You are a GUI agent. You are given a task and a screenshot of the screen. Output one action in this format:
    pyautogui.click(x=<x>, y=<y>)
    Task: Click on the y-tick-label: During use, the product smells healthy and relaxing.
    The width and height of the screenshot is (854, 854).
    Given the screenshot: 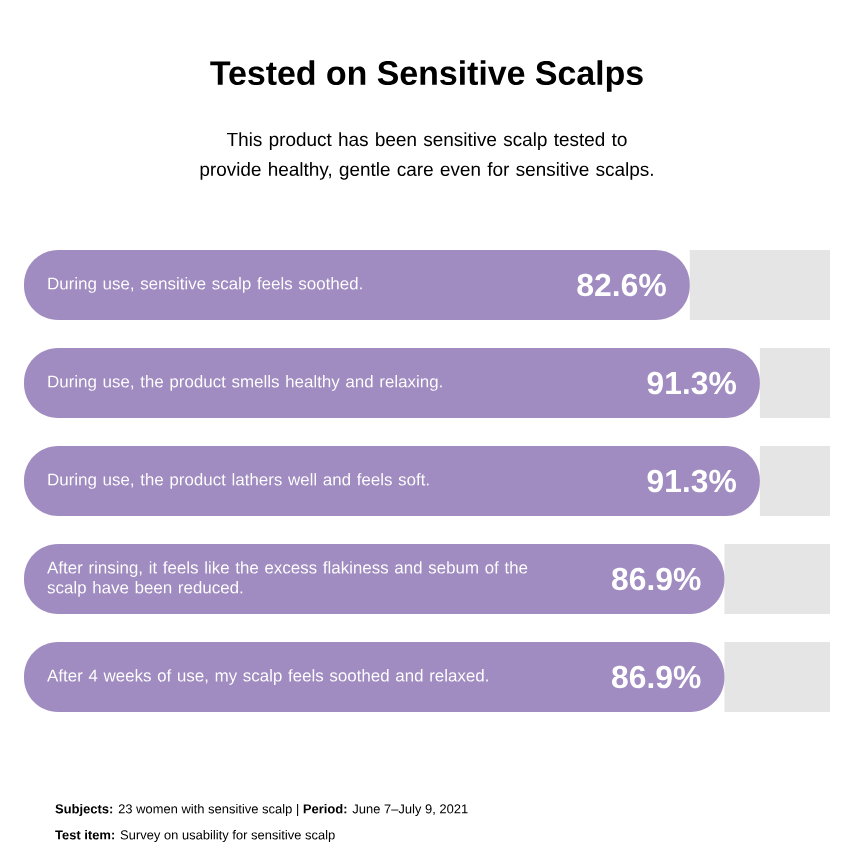 What is the action you would take?
    pyautogui.click(x=245, y=383)
    